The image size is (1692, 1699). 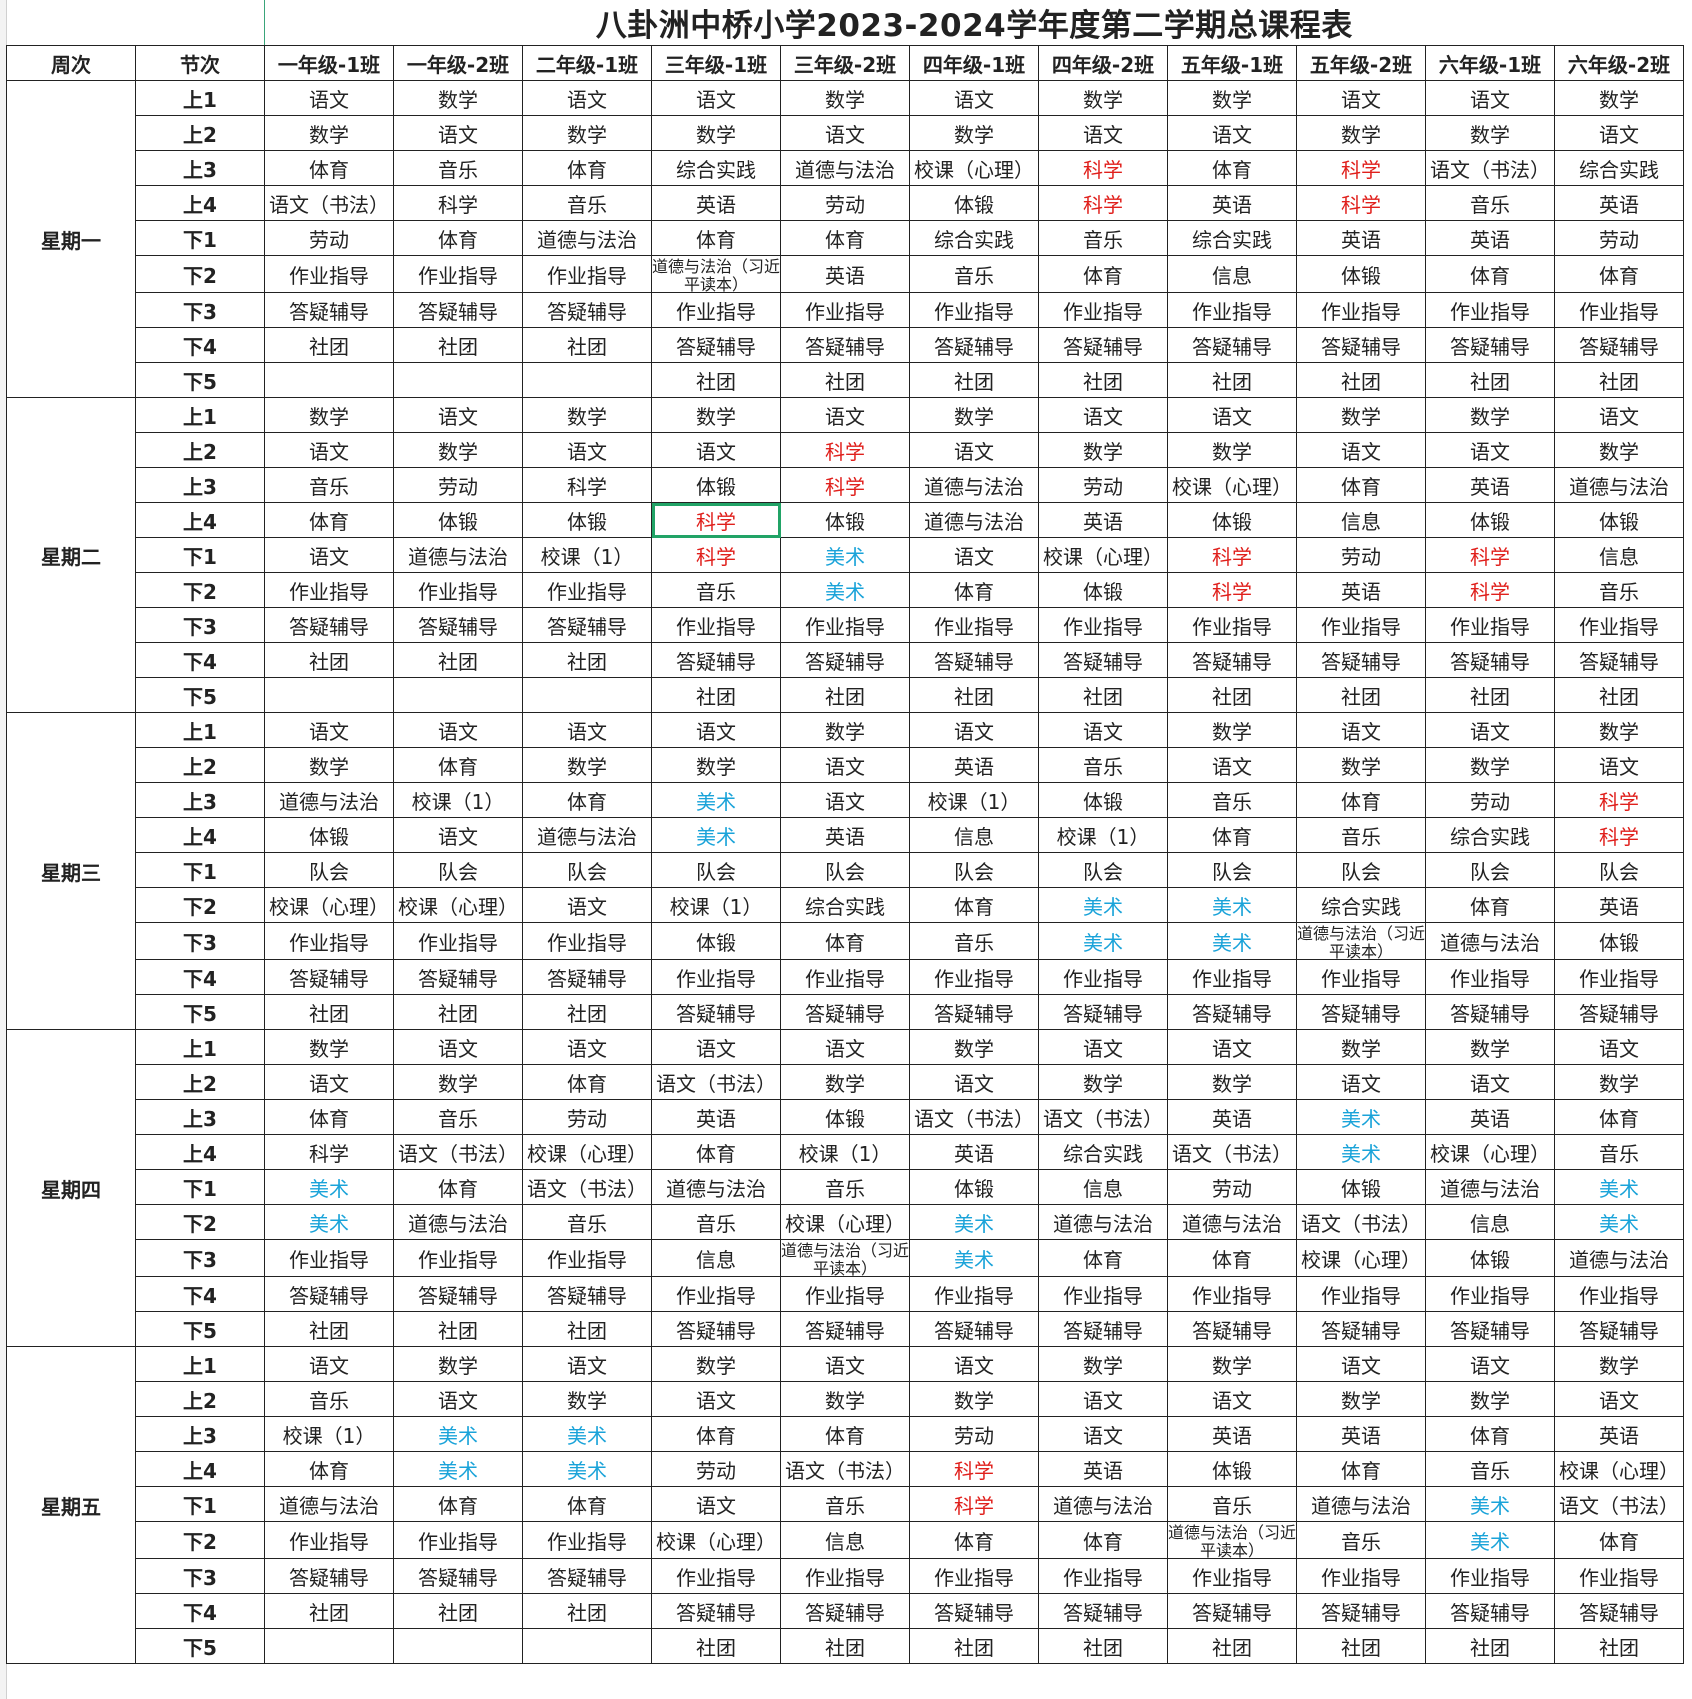 I want to click on header-class: 五年级-2班, so click(x=1361, y=63).